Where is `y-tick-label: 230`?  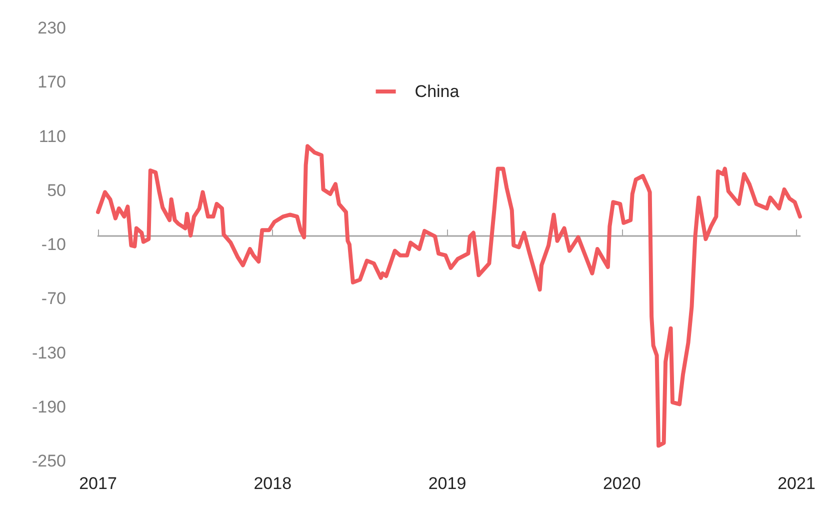
y-tick-label: 230 is located at coordinates (52, 28).